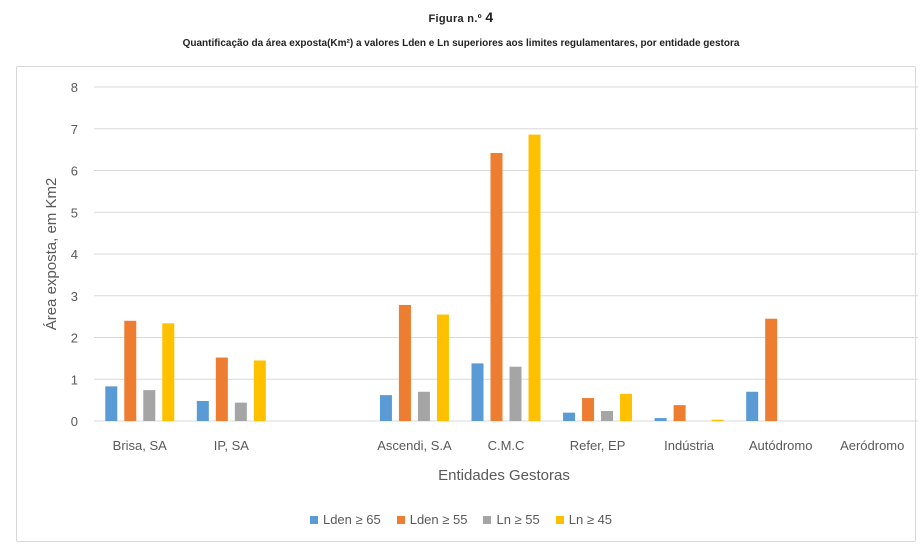  What do you see at coordinates (504, 475) in the screenshot?
I see `x-axis-title: Entidades Gestoras` at bounding box center [504, 475].